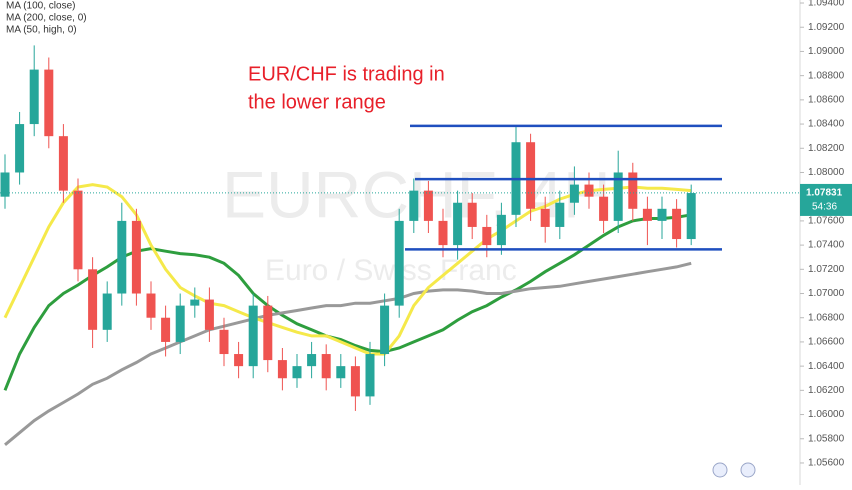 The height and width of the screenshot is (490, 852). What do you see at coordinates (826, 124) in the screenshot?
I see `y-tick-label: 1.08400` at bounding box center [826, 124].